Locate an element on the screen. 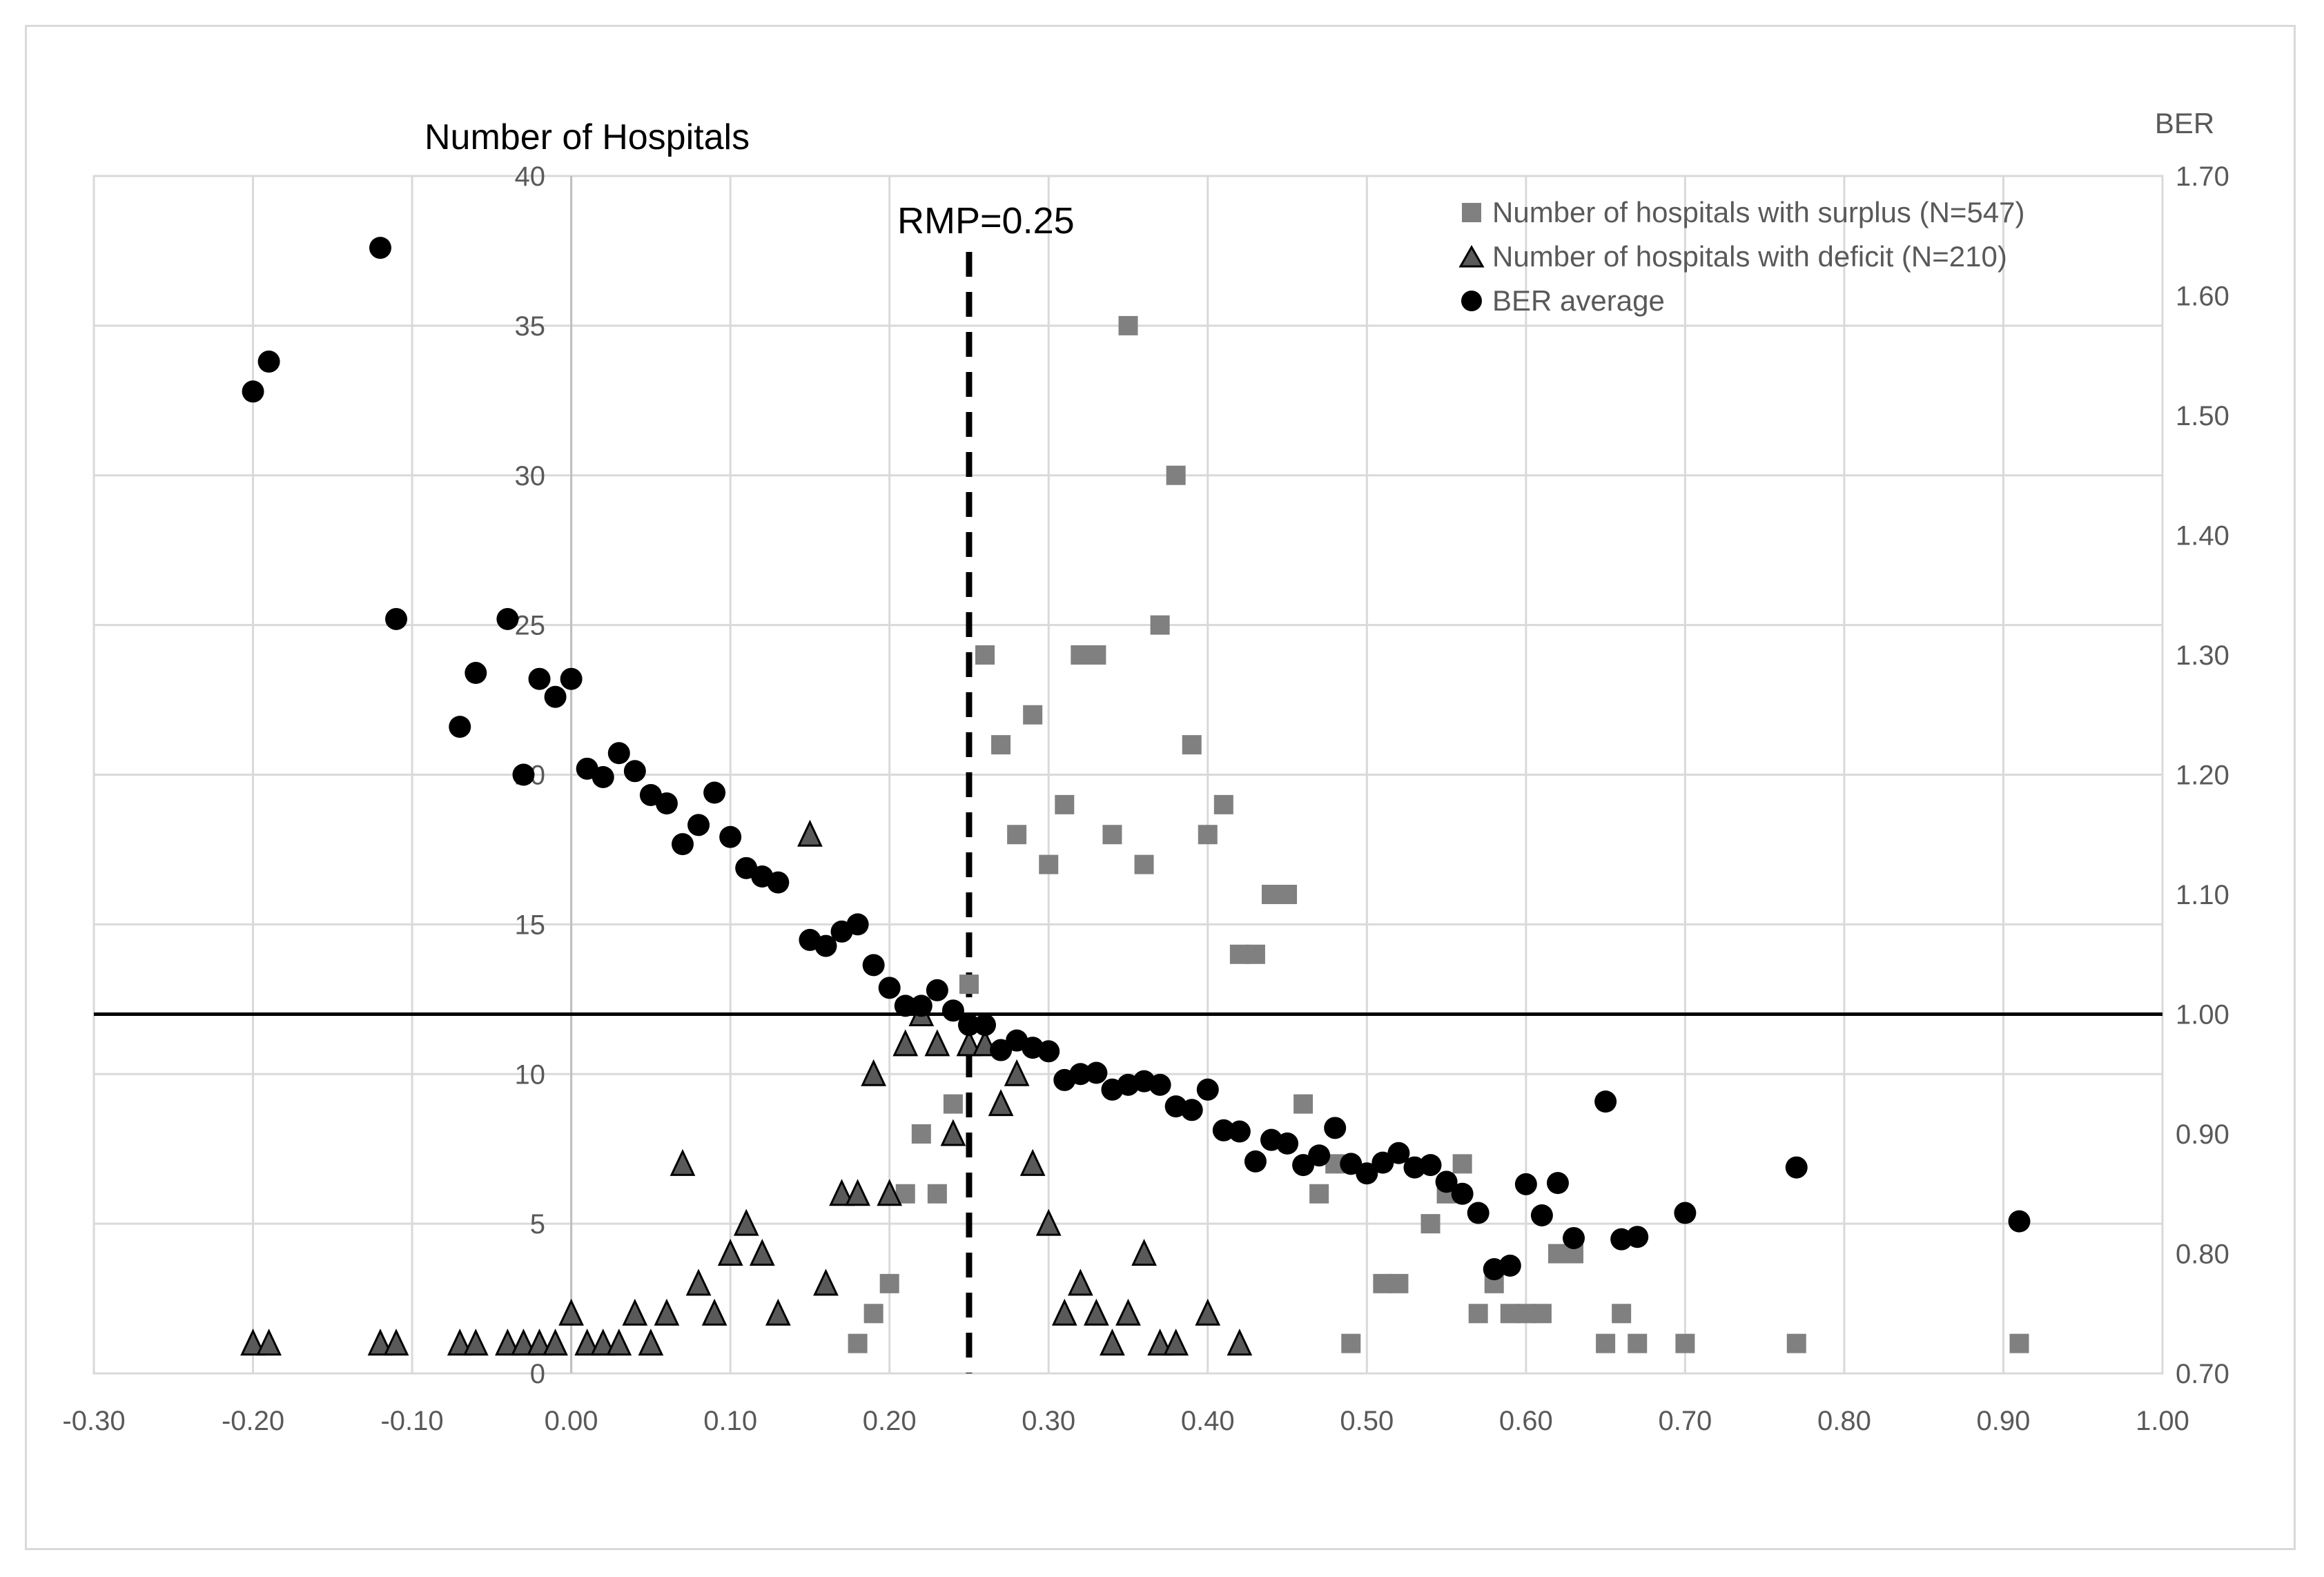 Image resolution: width=2324 pixels, height=1577 pixels. y-left-tick-label: 5 is located at coordinates (538, 1224).